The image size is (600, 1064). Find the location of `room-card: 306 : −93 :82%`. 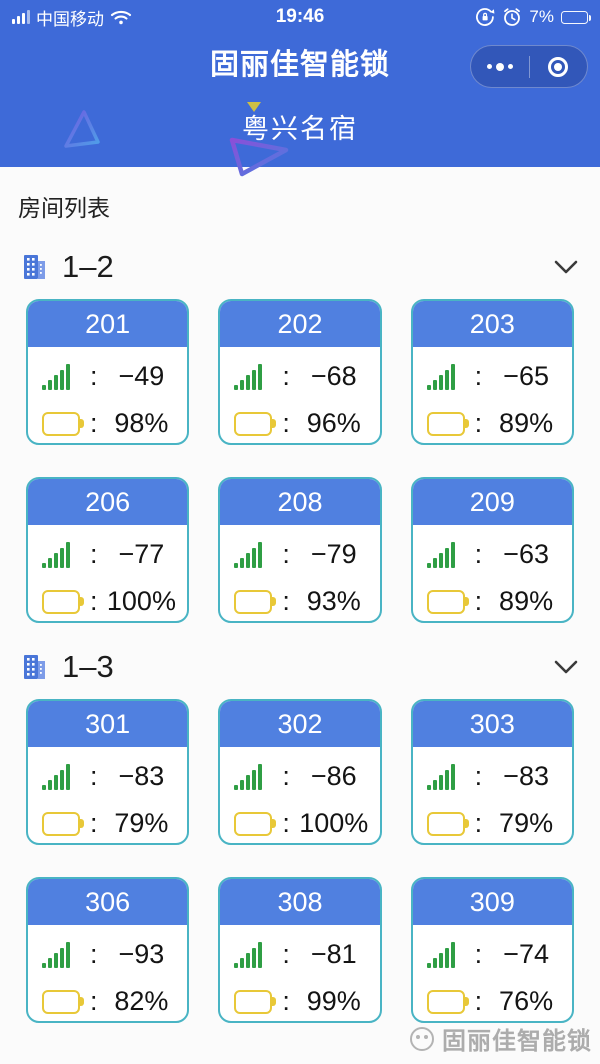

room-card: 306 : −93 :82% is located at coordinates (108, 950).